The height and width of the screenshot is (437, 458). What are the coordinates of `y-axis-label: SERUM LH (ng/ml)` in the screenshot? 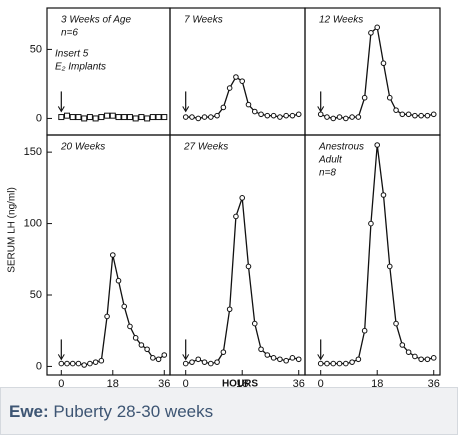 It's located at (12, 230).